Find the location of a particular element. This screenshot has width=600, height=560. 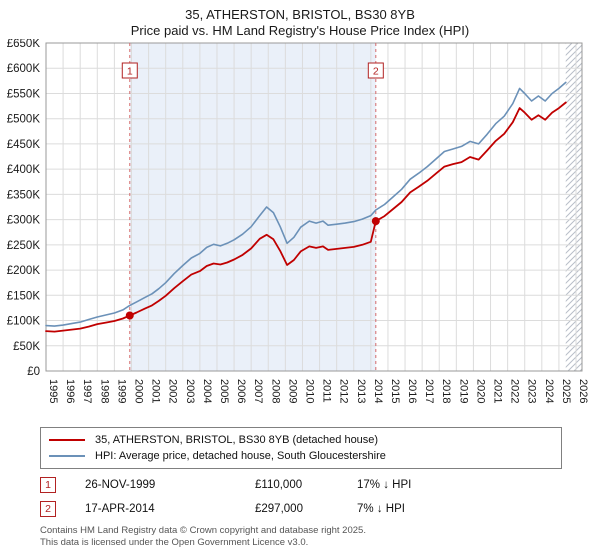

sale-number-label: 1 is located at coordinates (130, 72).